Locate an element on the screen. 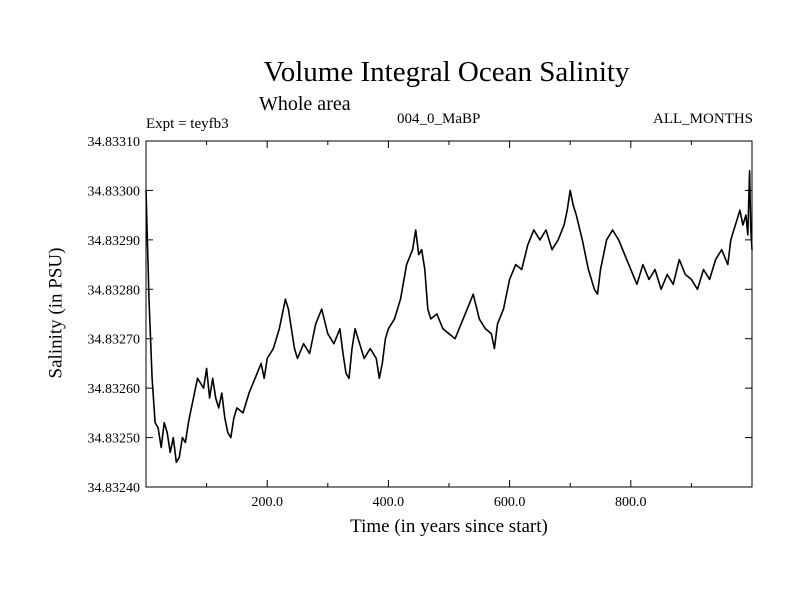 The width and height of the screenshot is (800, 600). y-tick-label: 34.83260 is located at coordinates (114, 389).